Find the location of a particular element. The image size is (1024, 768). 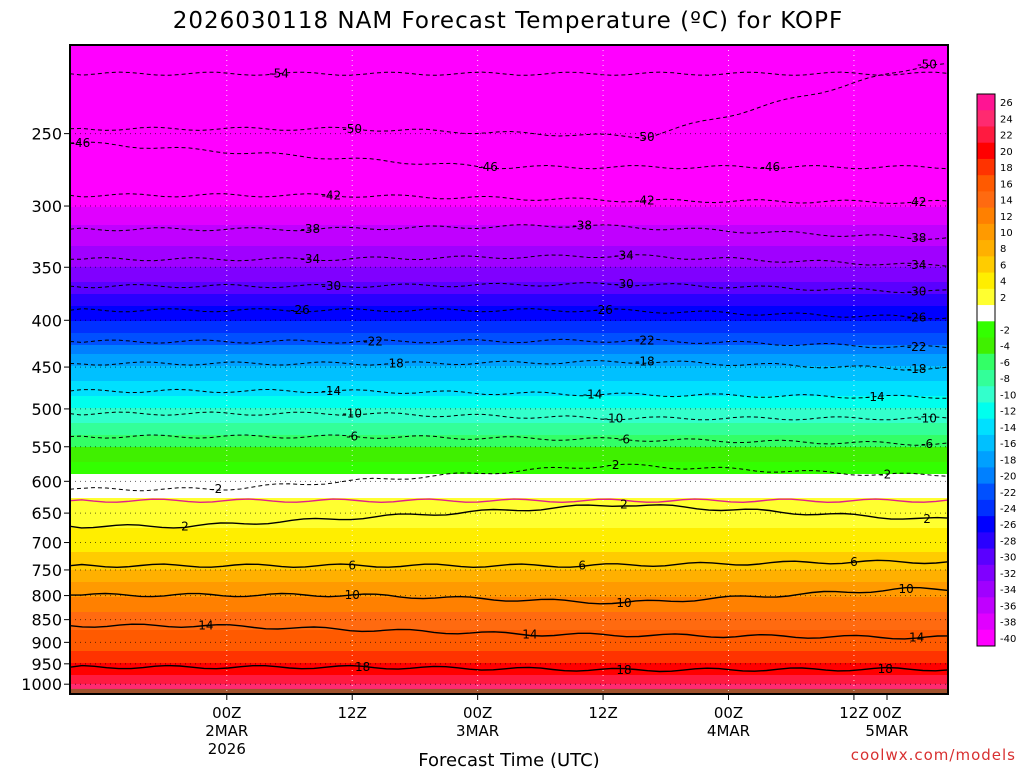

y-tick-label: 1000 is located at coordinates (41, 684).